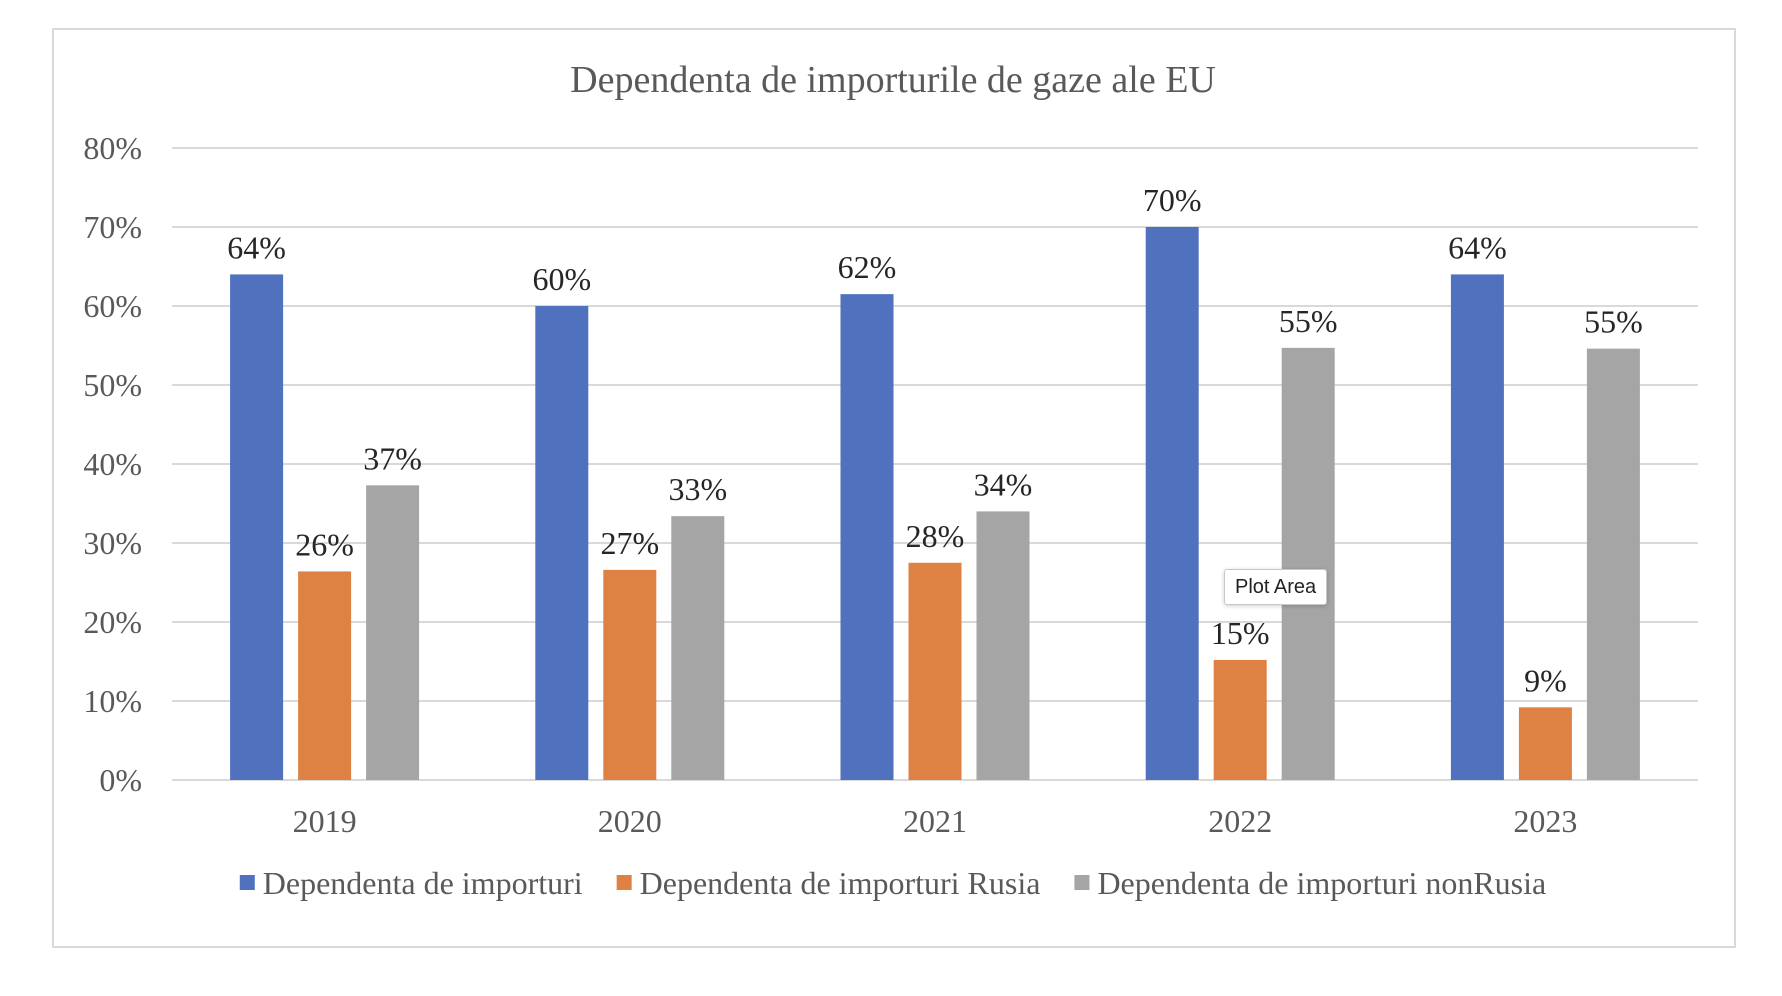 Image resolution: width=1782 pixels, height=996 pixels. Describe the element at coordinates (392, 458) in the screenshot. I see `data-label: 37%` at that location.